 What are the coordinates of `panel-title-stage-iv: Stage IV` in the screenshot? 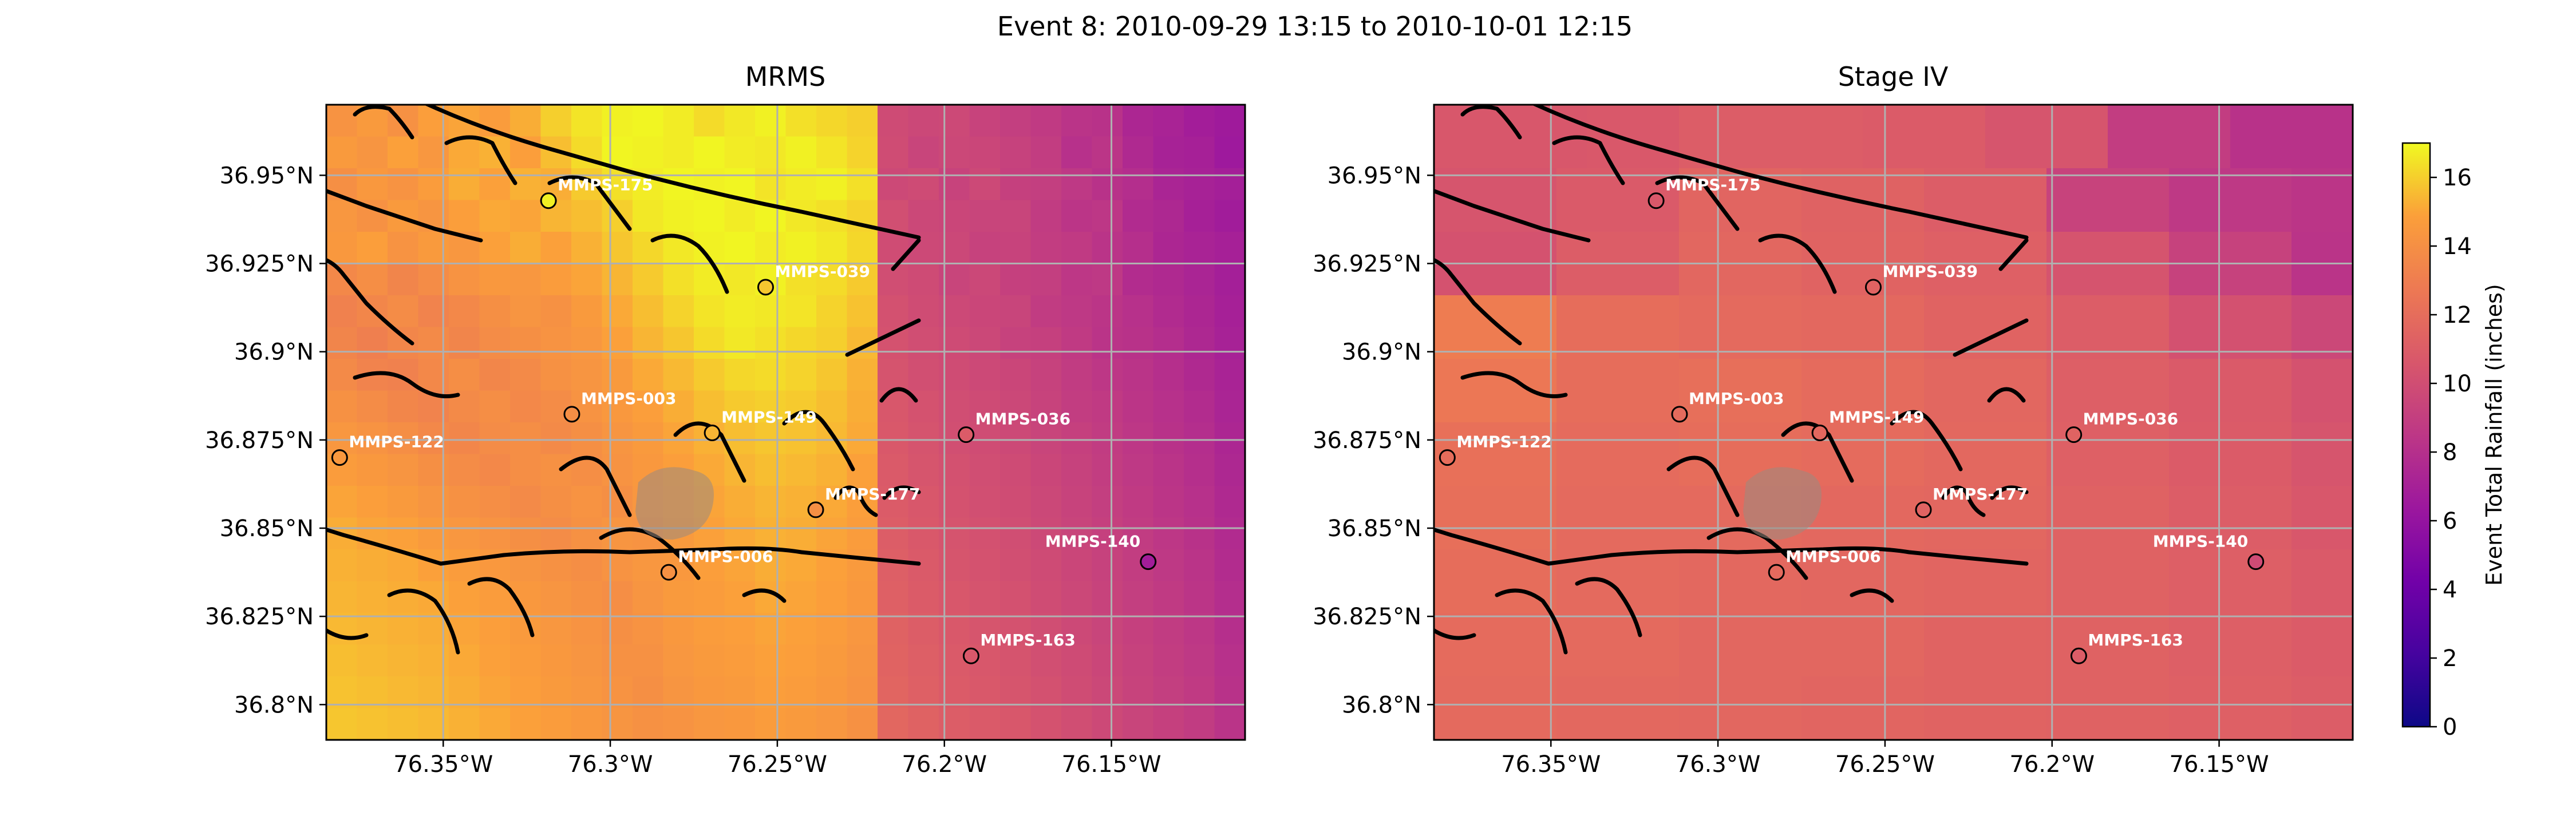 It's located at (1893, 76).